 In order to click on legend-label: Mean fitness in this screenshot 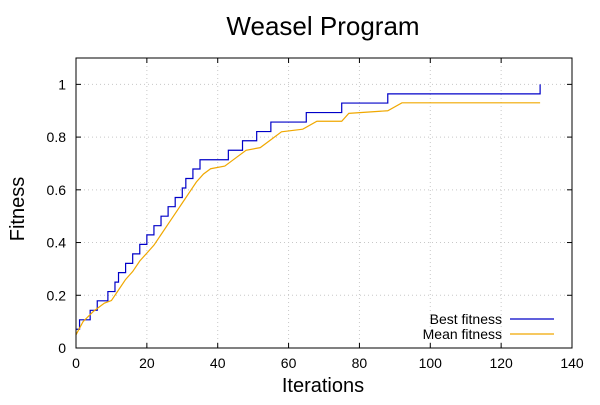, I will do `click(462, 334)`.